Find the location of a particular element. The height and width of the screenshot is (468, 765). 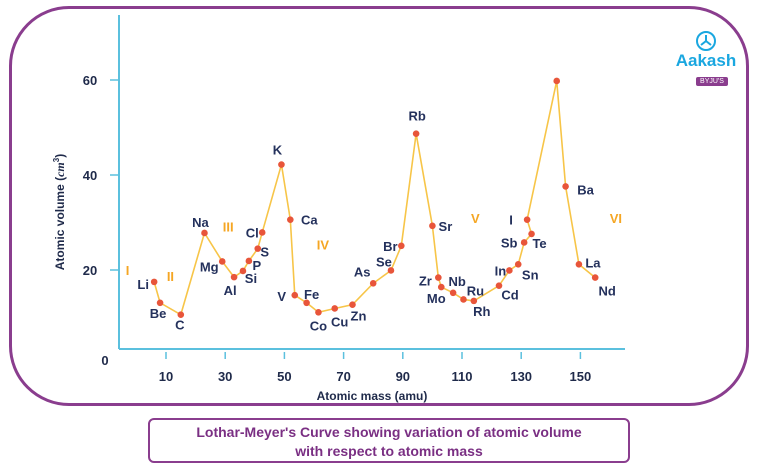

element-label-zn: Zn is located at coordinates (359, 316).